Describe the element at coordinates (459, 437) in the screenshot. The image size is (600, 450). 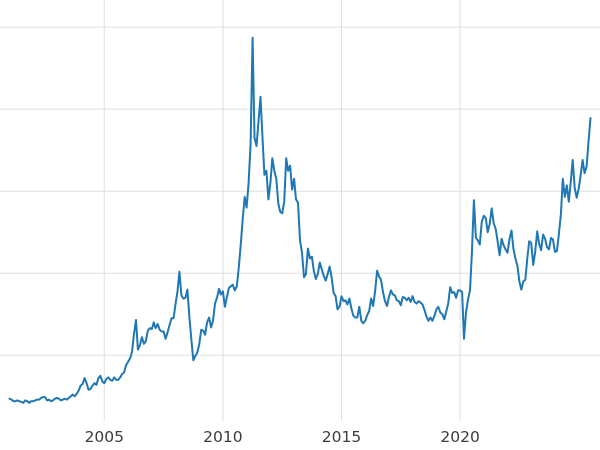
I see `x-tick-label: 2020` at that location.